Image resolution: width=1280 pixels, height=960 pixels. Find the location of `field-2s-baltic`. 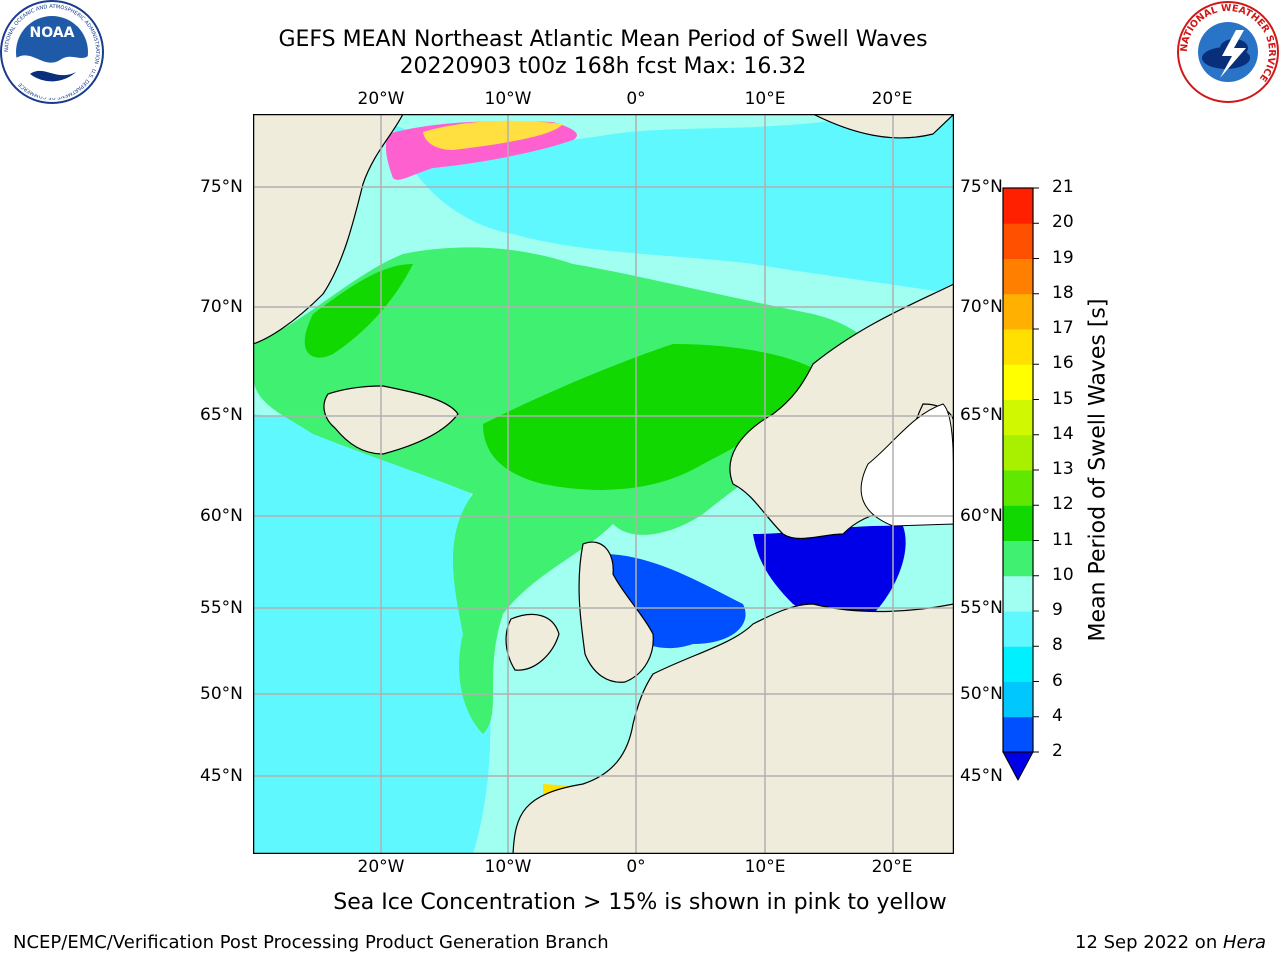

field-2s-baltic is located at coordinates (829, 572).